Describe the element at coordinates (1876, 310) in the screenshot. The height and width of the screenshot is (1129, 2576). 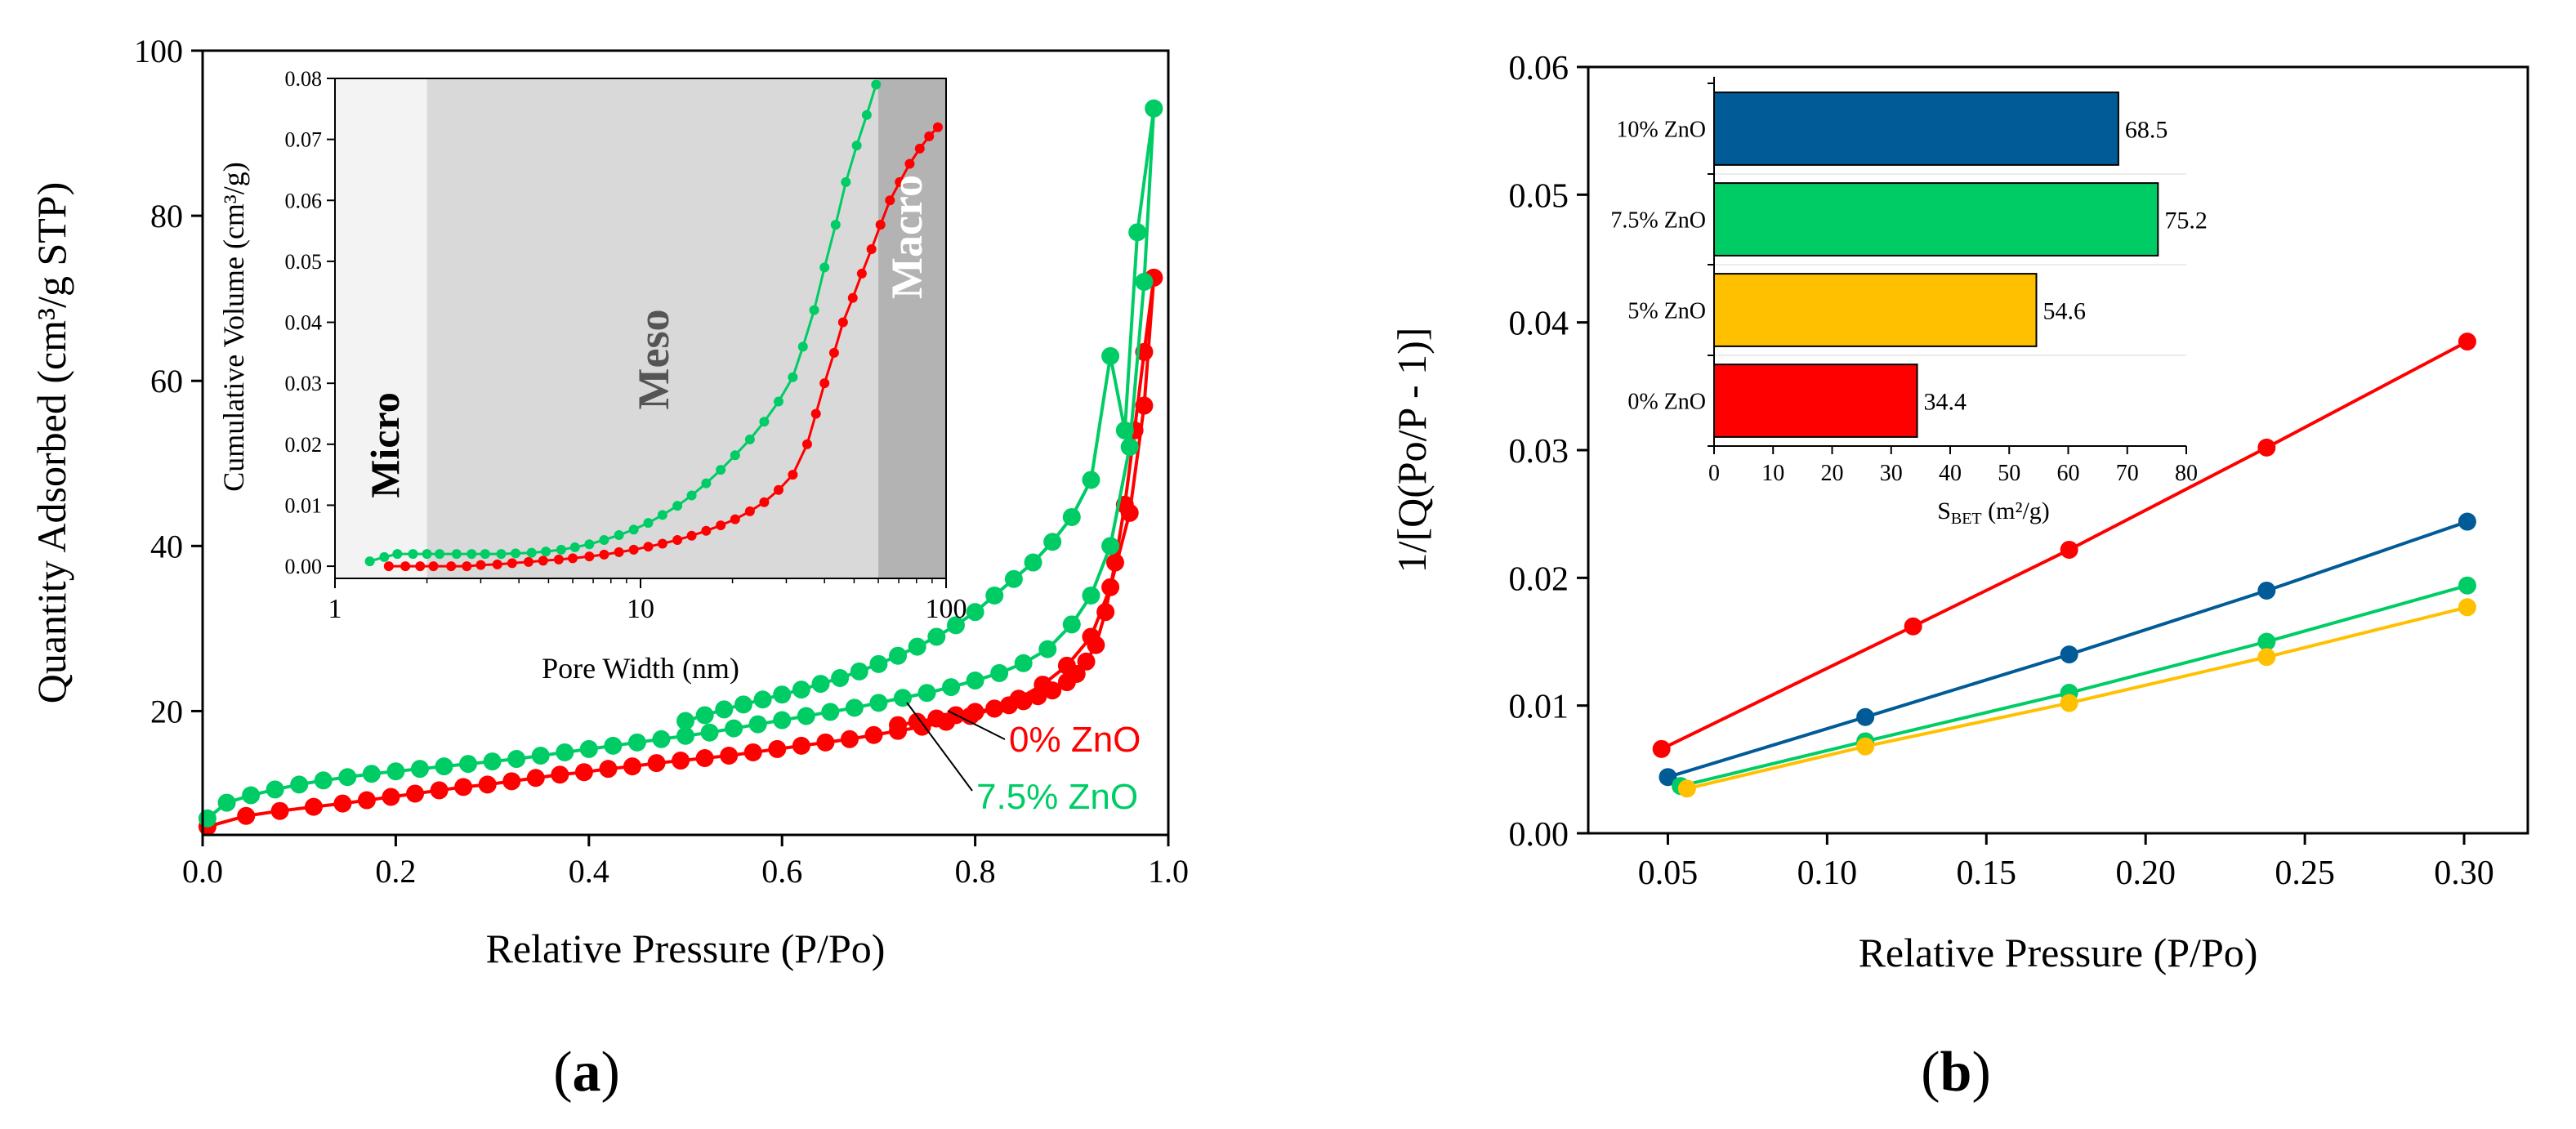
I see `inset-b-bar-5pct-zno` at that location.